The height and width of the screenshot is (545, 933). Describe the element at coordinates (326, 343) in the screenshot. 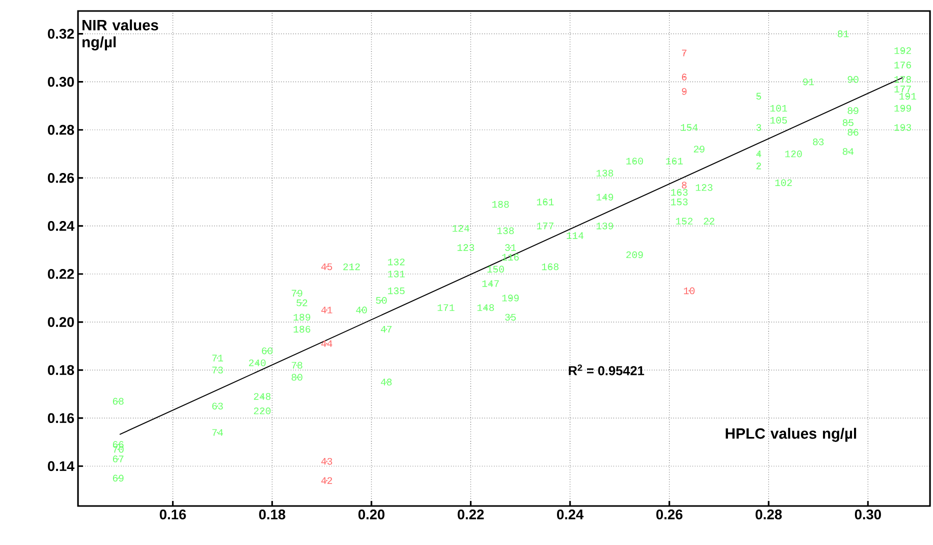

I see `annotation: 44` at that location.